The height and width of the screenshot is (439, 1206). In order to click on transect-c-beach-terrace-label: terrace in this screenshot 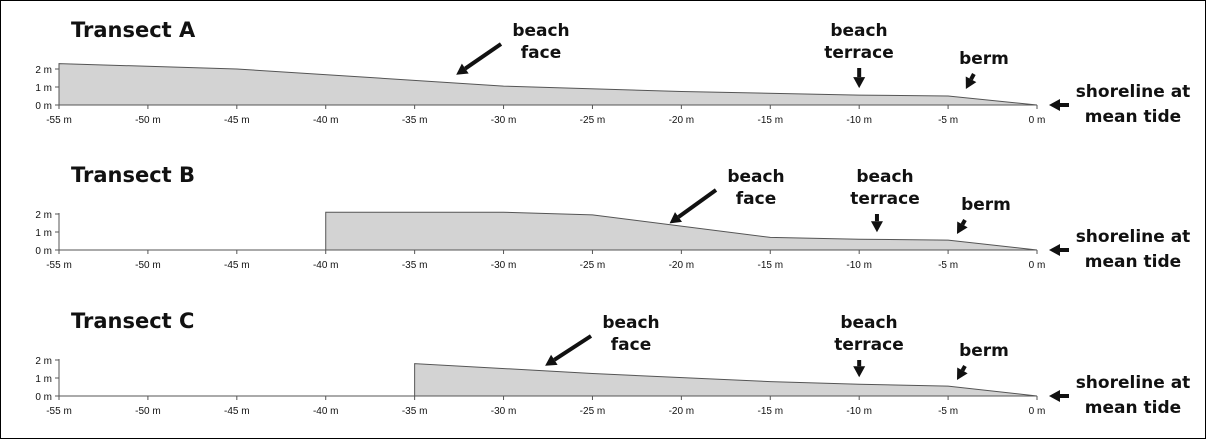, I will do `click(869, 345)`.